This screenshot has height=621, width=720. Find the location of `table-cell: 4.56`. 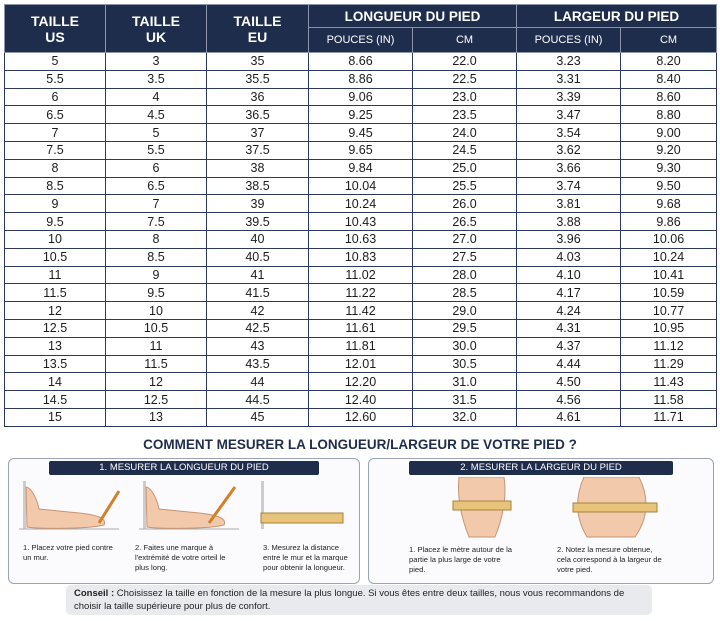

table-cell: 4.56 is located at coordinates (569, 399).